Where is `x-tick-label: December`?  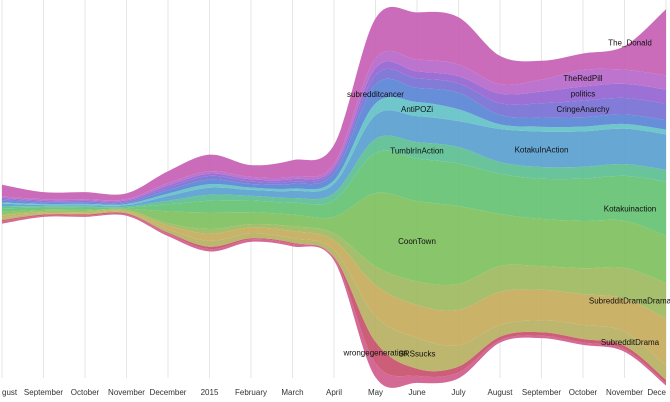 x-tick-label: December is located at coordinates (168, 392).